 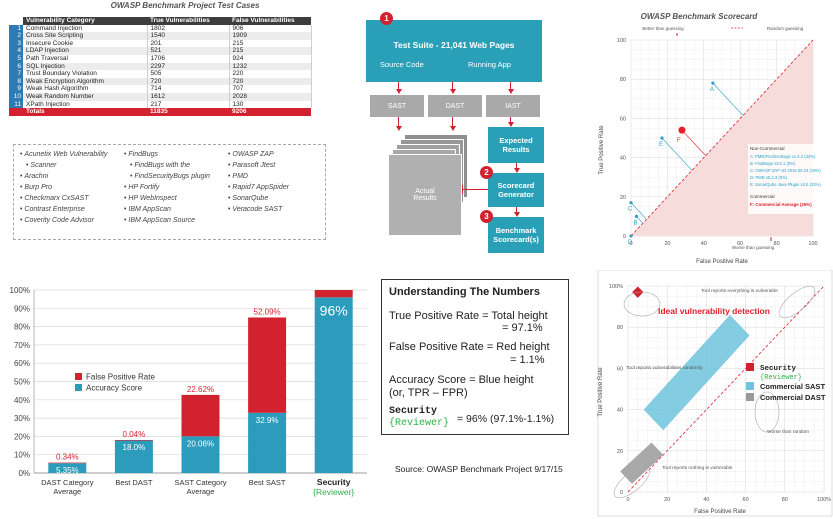 What do you see at coordinates (455, 106) in the screenshot?
I see `dast-box: DAST` at bounding box center [455, 106].